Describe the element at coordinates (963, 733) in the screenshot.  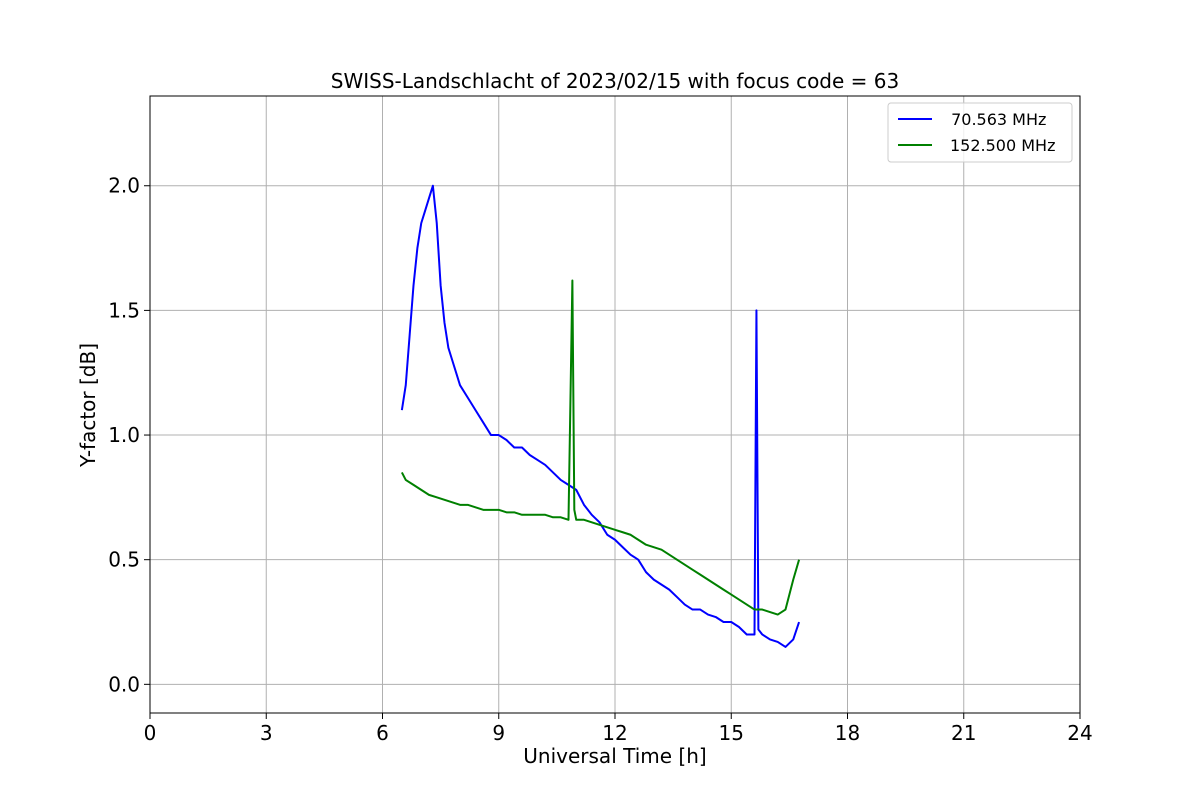
I see `x-tick-label: 21` at that location.